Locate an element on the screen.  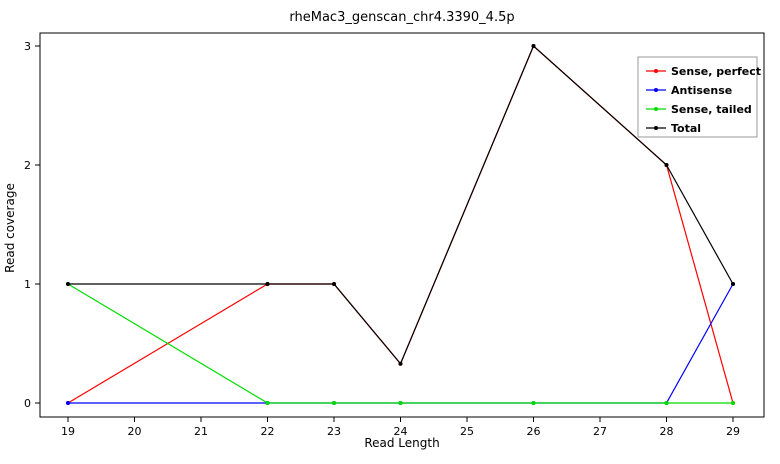
legend-label-sense-perfect: Sense, perfect is located at coordinates (716, 71).